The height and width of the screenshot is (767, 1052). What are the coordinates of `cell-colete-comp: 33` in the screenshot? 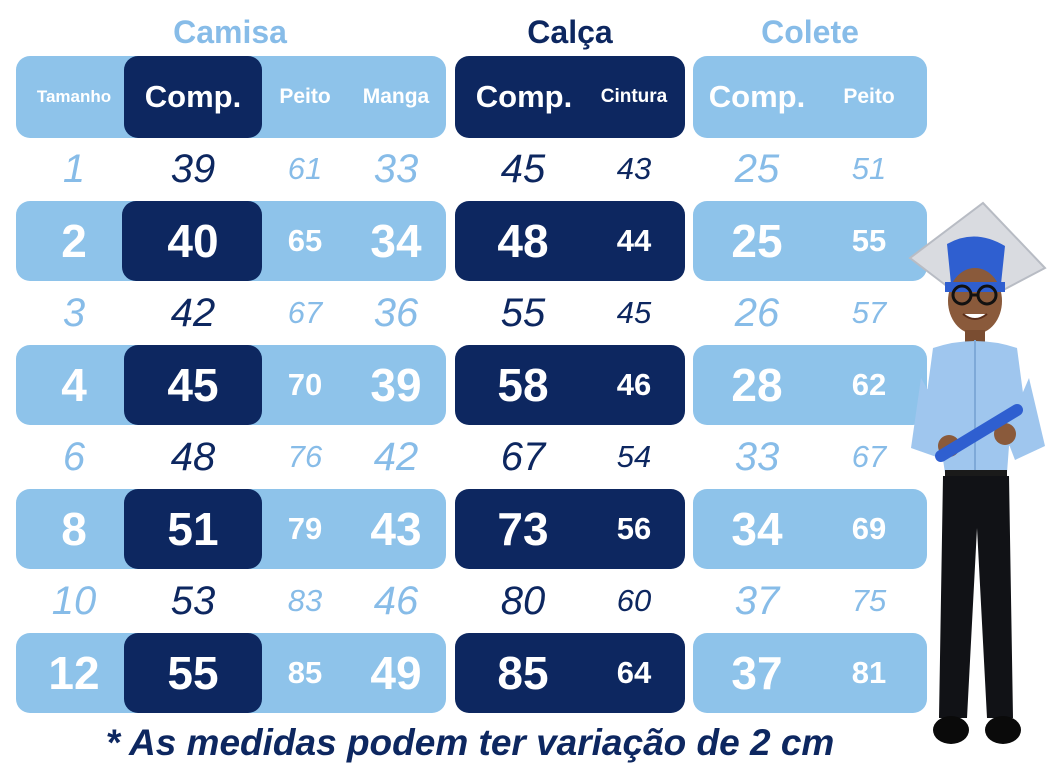 It's located at (757, 456).